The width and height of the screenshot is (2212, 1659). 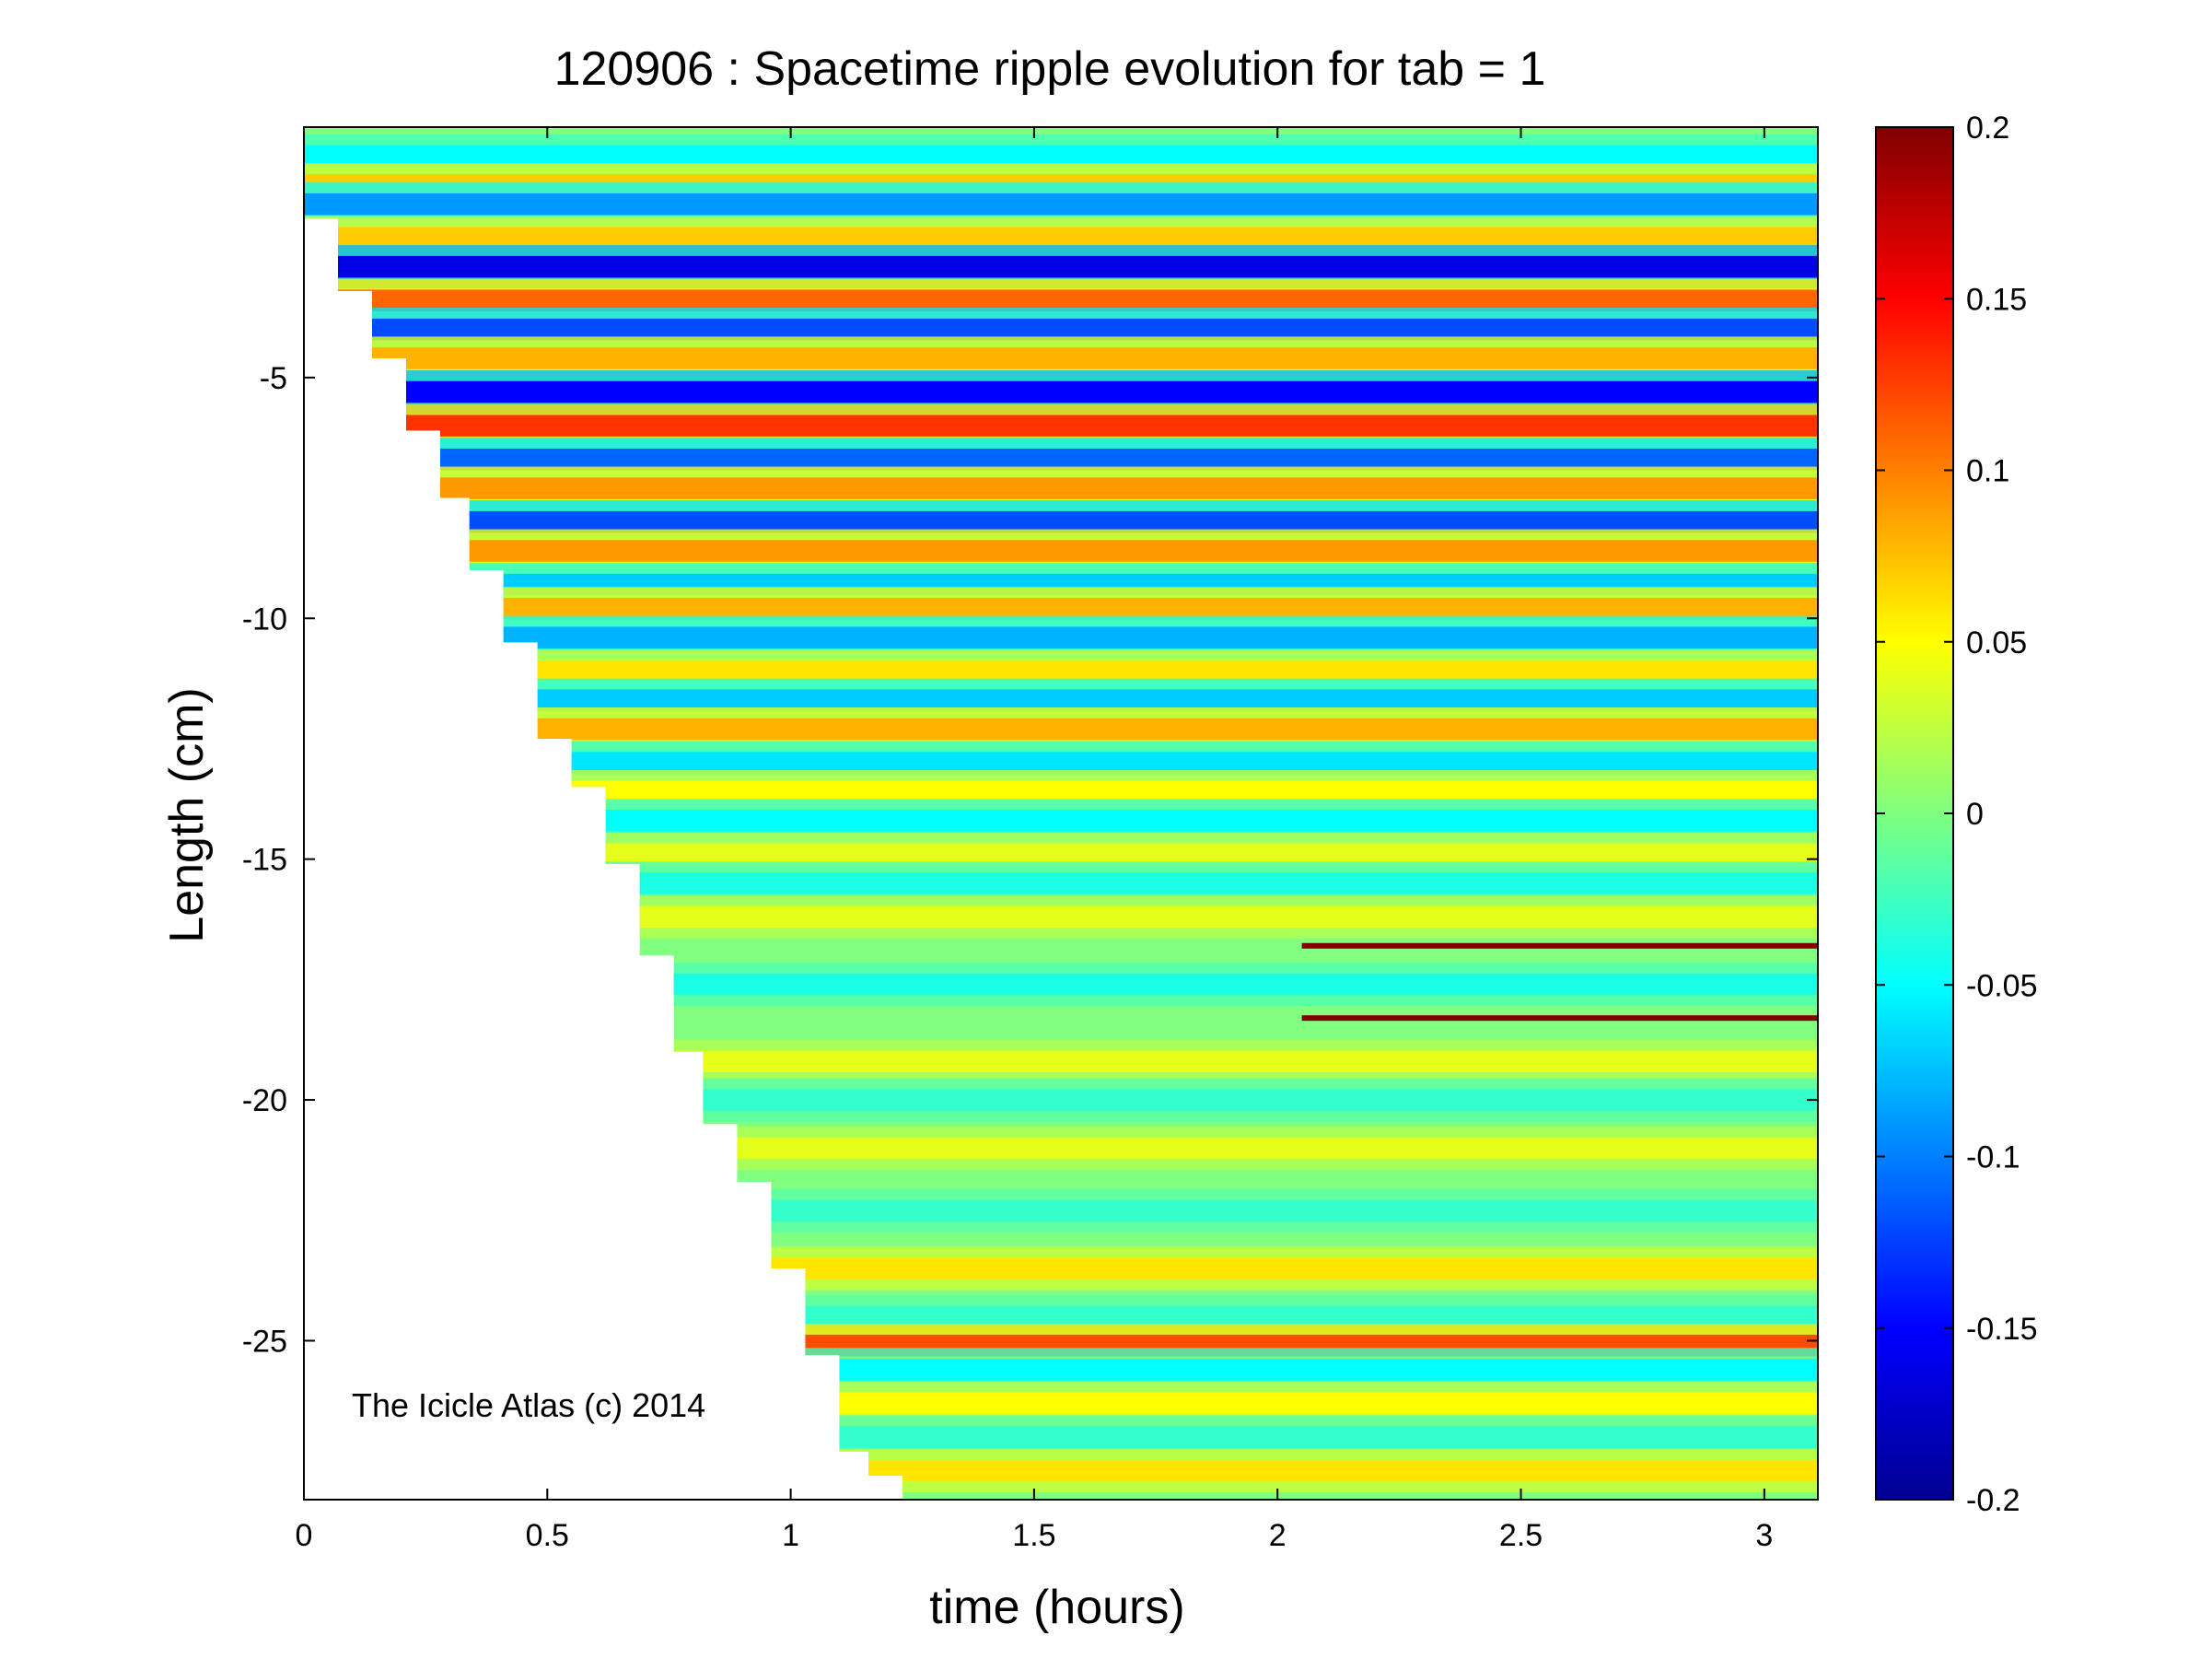 What do you see at coordinates (264, 619) in the screenshot?
I see `y-tick-label: -10` at bounding box center [264, 619].